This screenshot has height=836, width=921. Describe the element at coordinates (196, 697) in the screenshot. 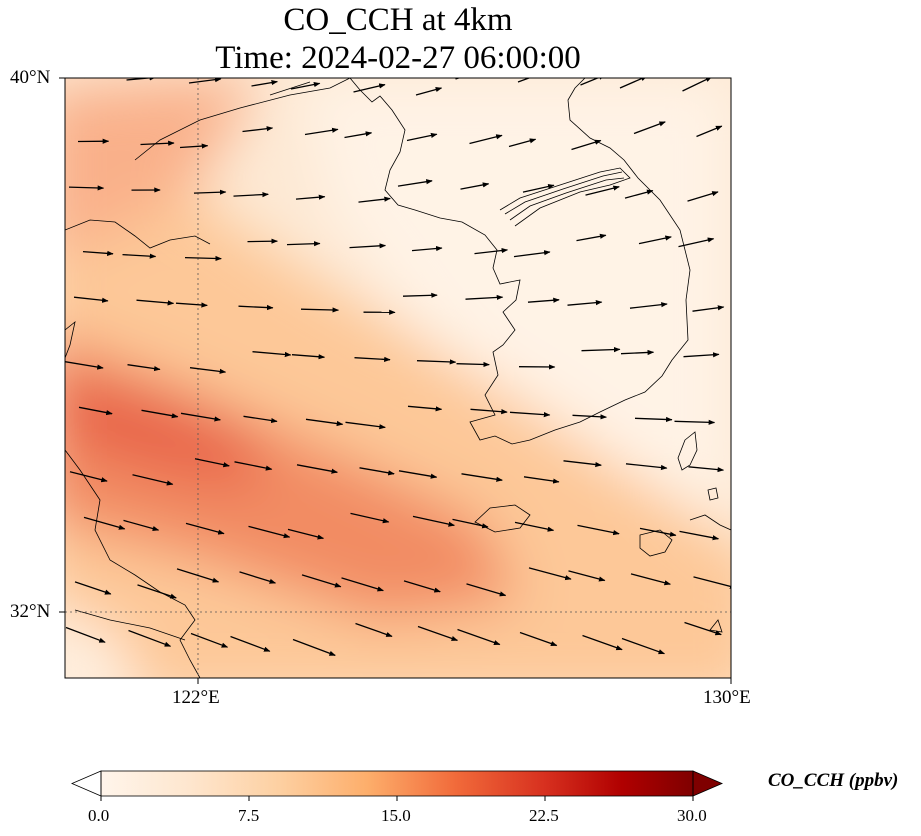

I see `lon-label-left: 122°E` at that location.